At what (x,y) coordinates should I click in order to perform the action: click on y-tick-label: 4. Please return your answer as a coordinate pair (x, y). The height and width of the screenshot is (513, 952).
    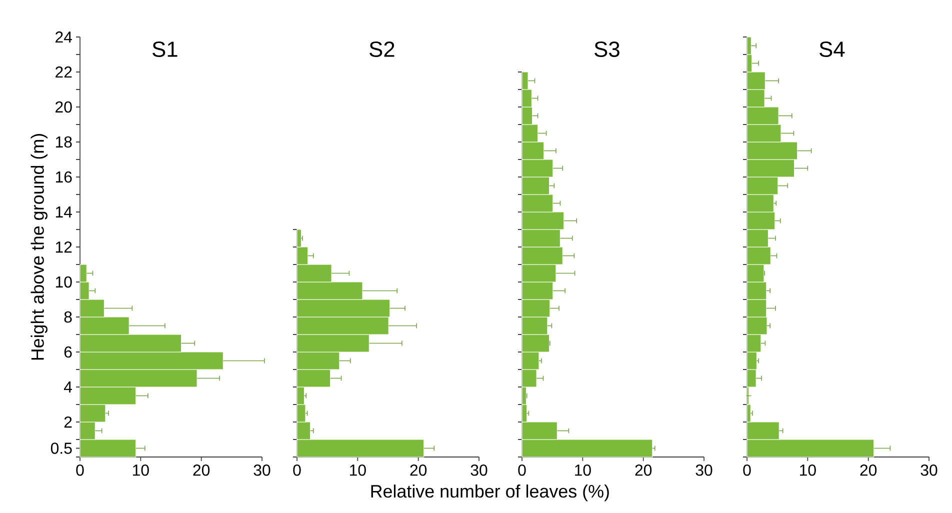
    Looking at the image, I should click on (68, 387).